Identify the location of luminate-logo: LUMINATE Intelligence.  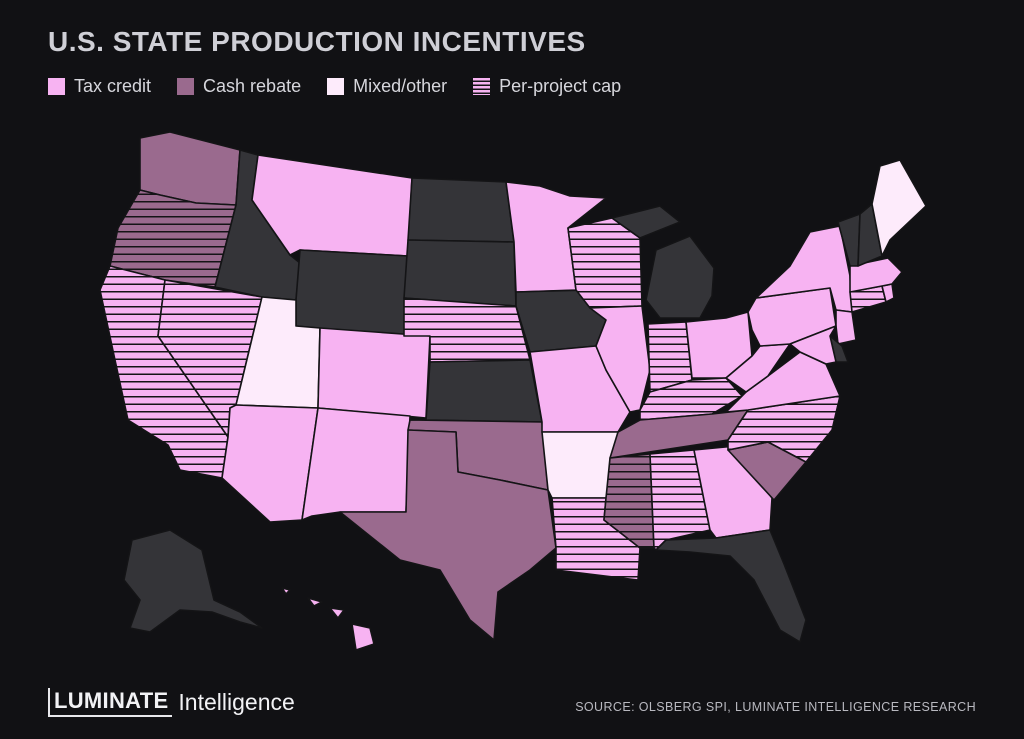
(171, 702).